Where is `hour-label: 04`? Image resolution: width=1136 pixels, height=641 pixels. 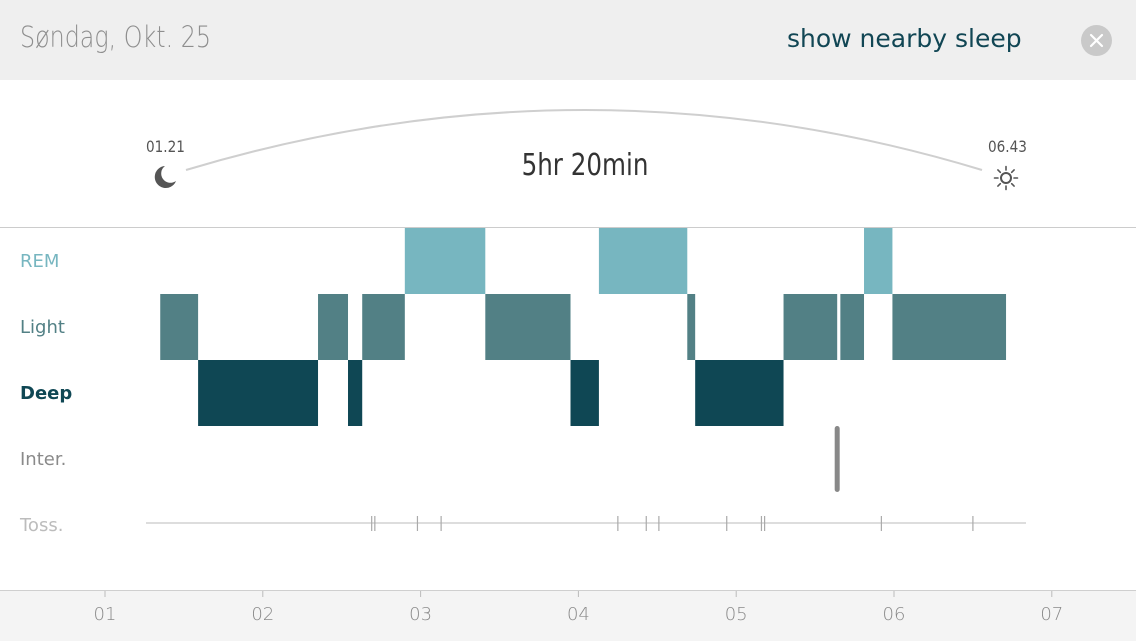 hour-label: 04 is located at coordinates (578, 614).